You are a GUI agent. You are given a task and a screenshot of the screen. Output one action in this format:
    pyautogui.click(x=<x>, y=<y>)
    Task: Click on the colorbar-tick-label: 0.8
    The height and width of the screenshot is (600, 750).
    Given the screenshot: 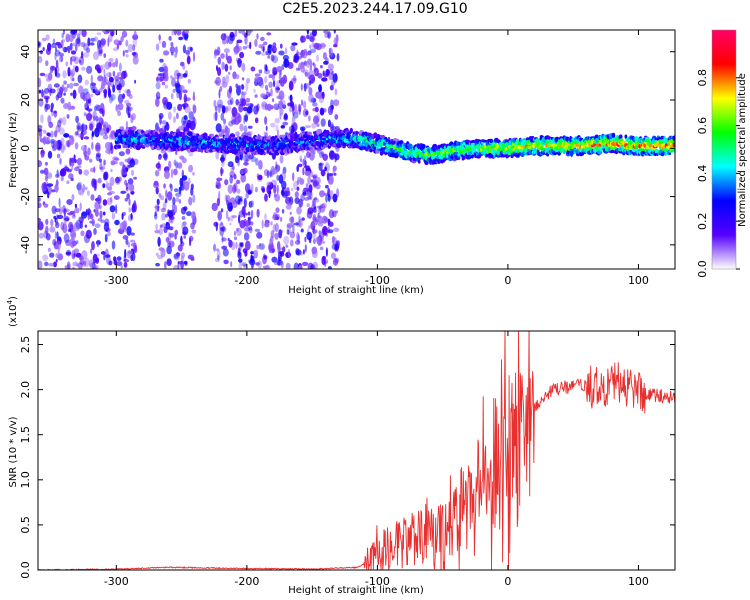 What is the action you would take?
    pyautogui.click(x=702, y=78)
    